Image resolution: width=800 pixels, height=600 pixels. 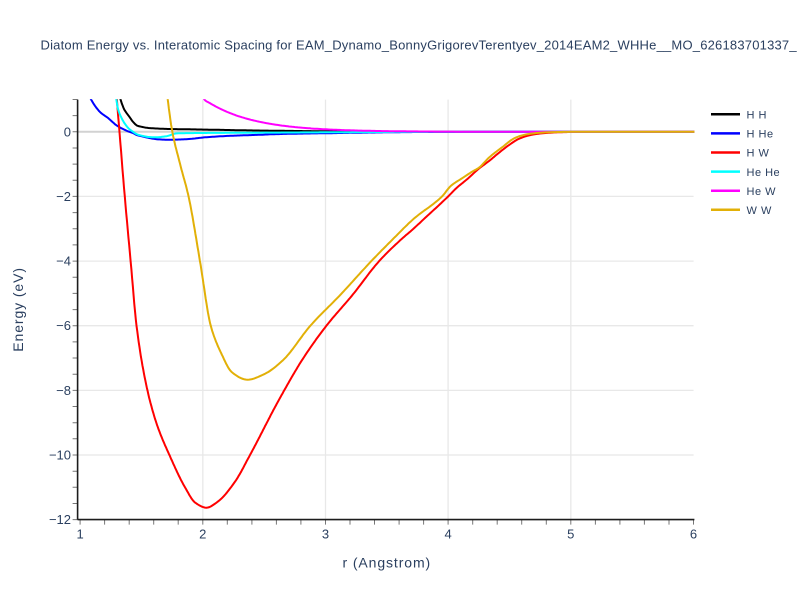 I want to click on svg-text: −6, so click(x=63, y=325).